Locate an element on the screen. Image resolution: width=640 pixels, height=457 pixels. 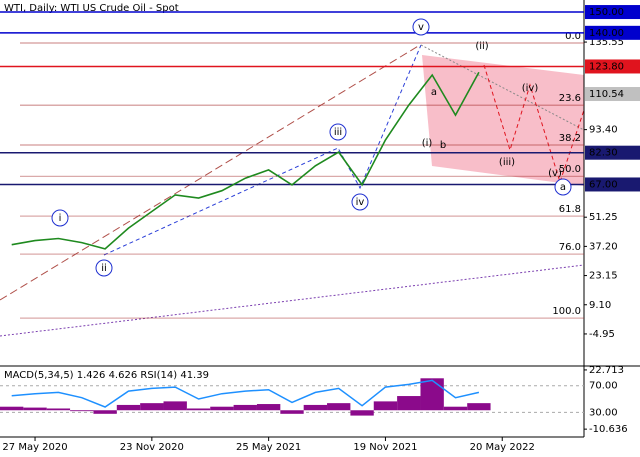
y-tick-label: 93.40 is located at coordinates (603, 130).